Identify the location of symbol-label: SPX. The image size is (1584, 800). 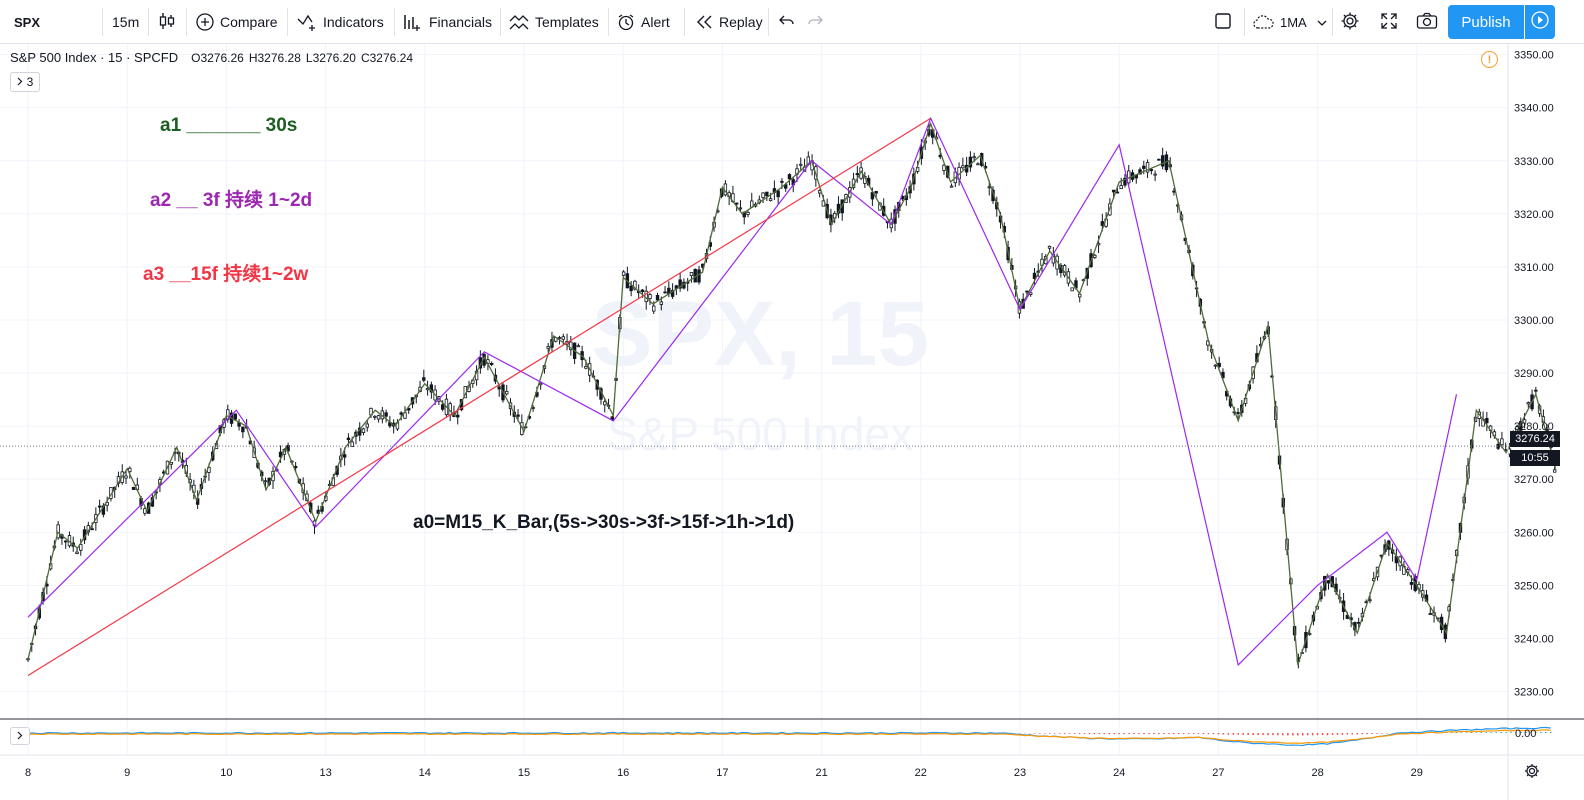
(27, 22).